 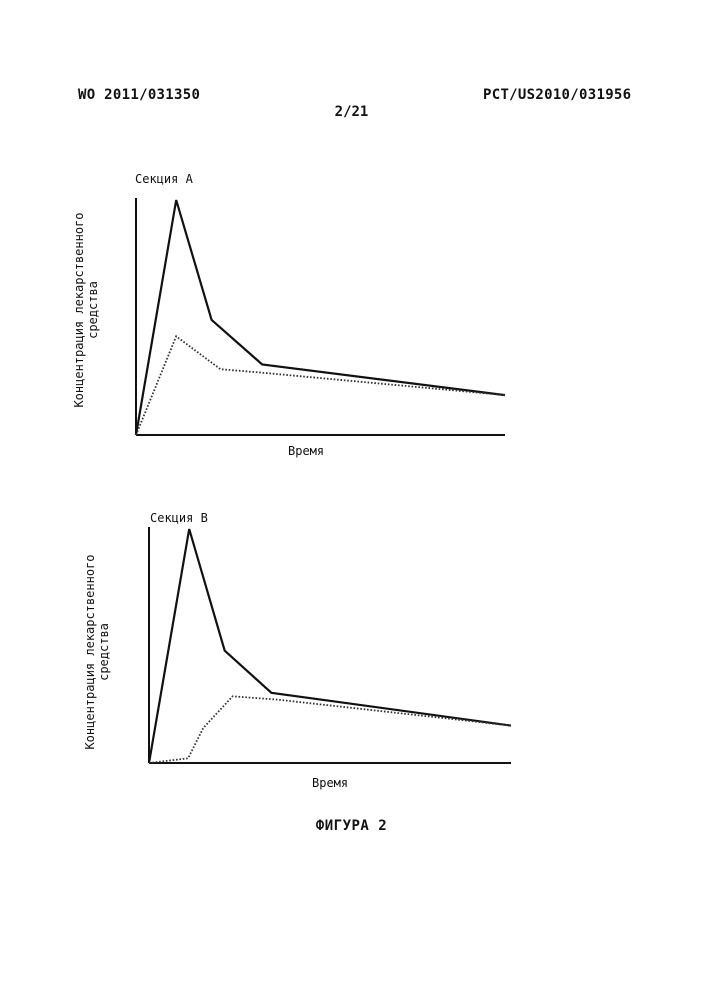 I want to click on page-number: 2/21, so click(x=351, y=112).